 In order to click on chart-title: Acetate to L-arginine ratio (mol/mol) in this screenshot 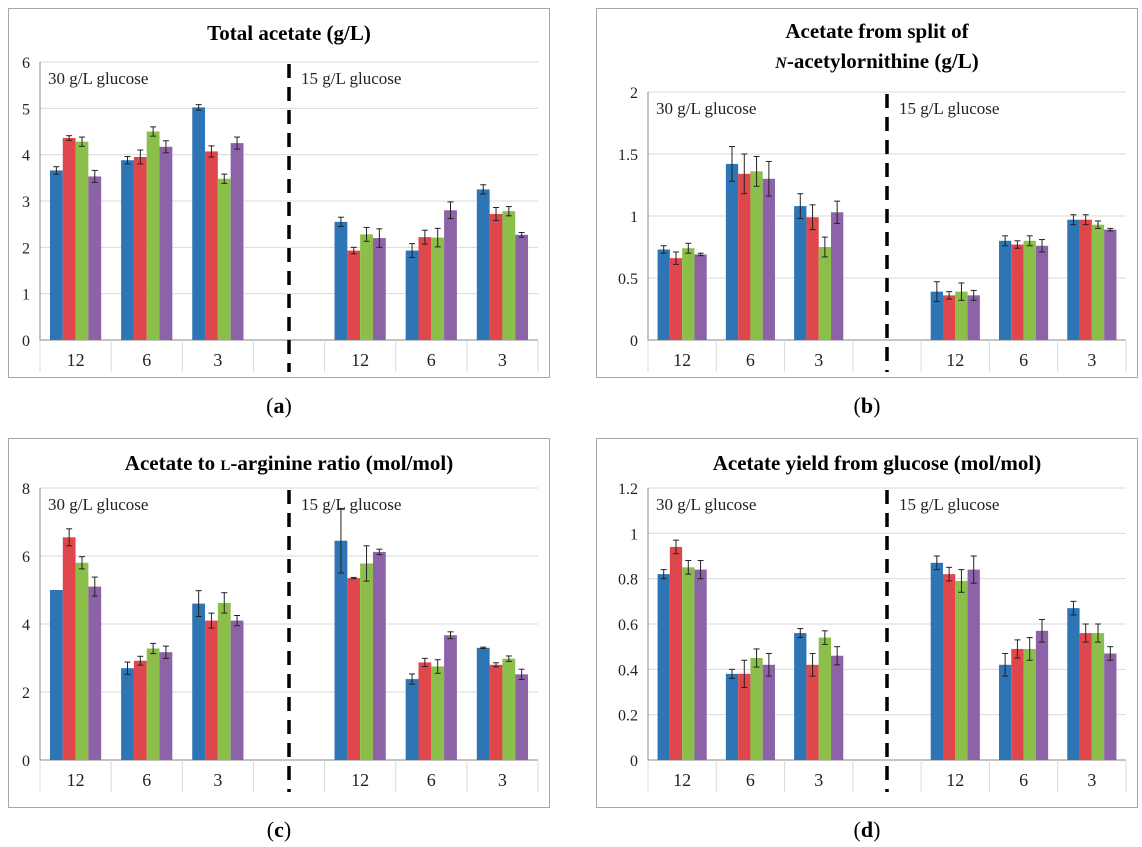, I will do `click(289, 463)`.